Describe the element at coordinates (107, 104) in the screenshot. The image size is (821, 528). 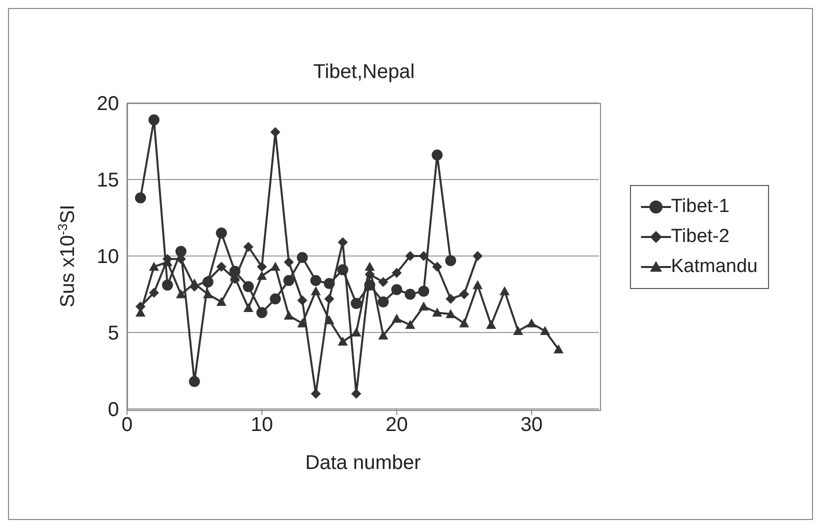
I see `y-tick-label: 20` at that location.